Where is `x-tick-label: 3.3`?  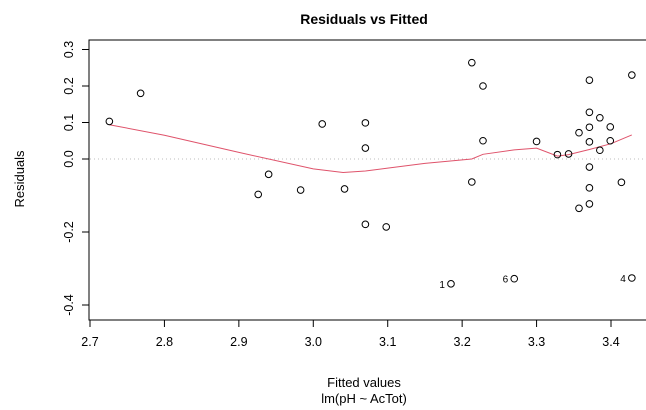 x-tick-label: 3.3 is located at coordinates (536, 342).